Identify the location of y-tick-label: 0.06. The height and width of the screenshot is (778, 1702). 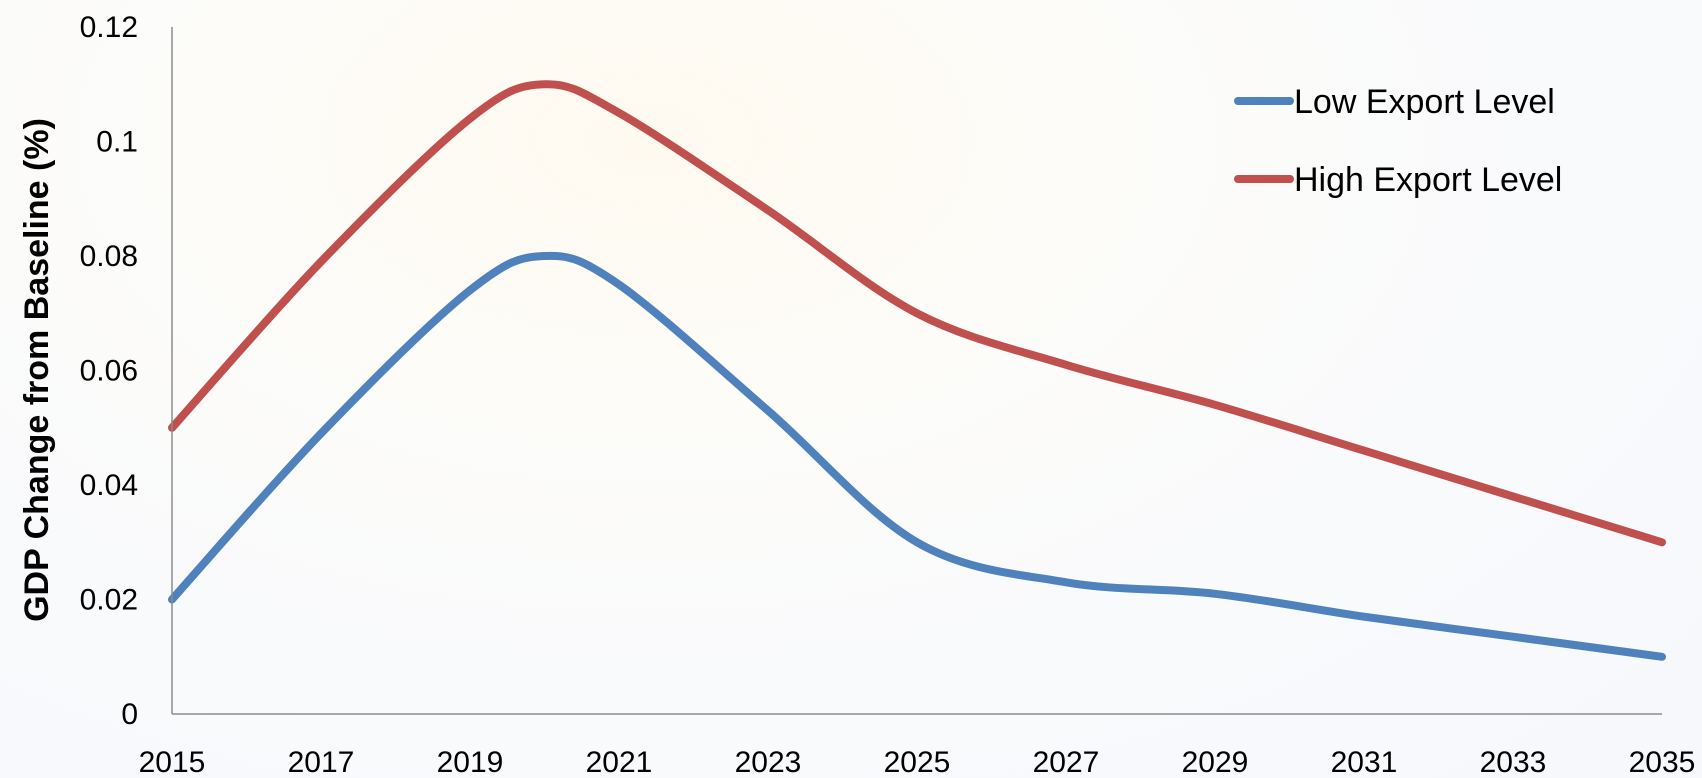
(109, 371).